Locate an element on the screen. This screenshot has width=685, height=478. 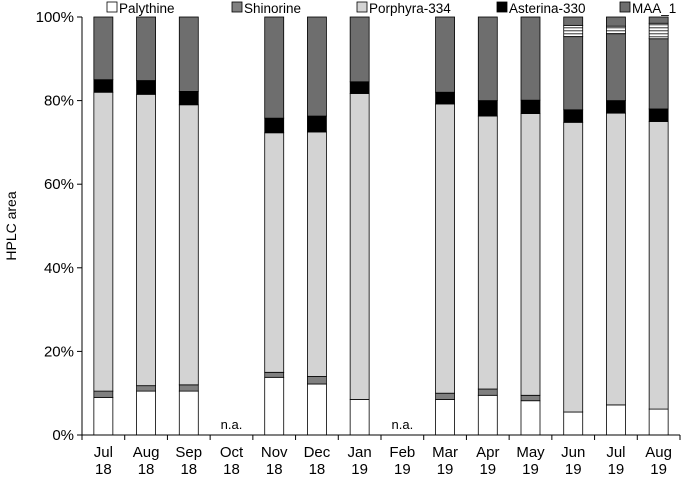
na-label-feb-19: n.a. is located at coordinates (403, 424).